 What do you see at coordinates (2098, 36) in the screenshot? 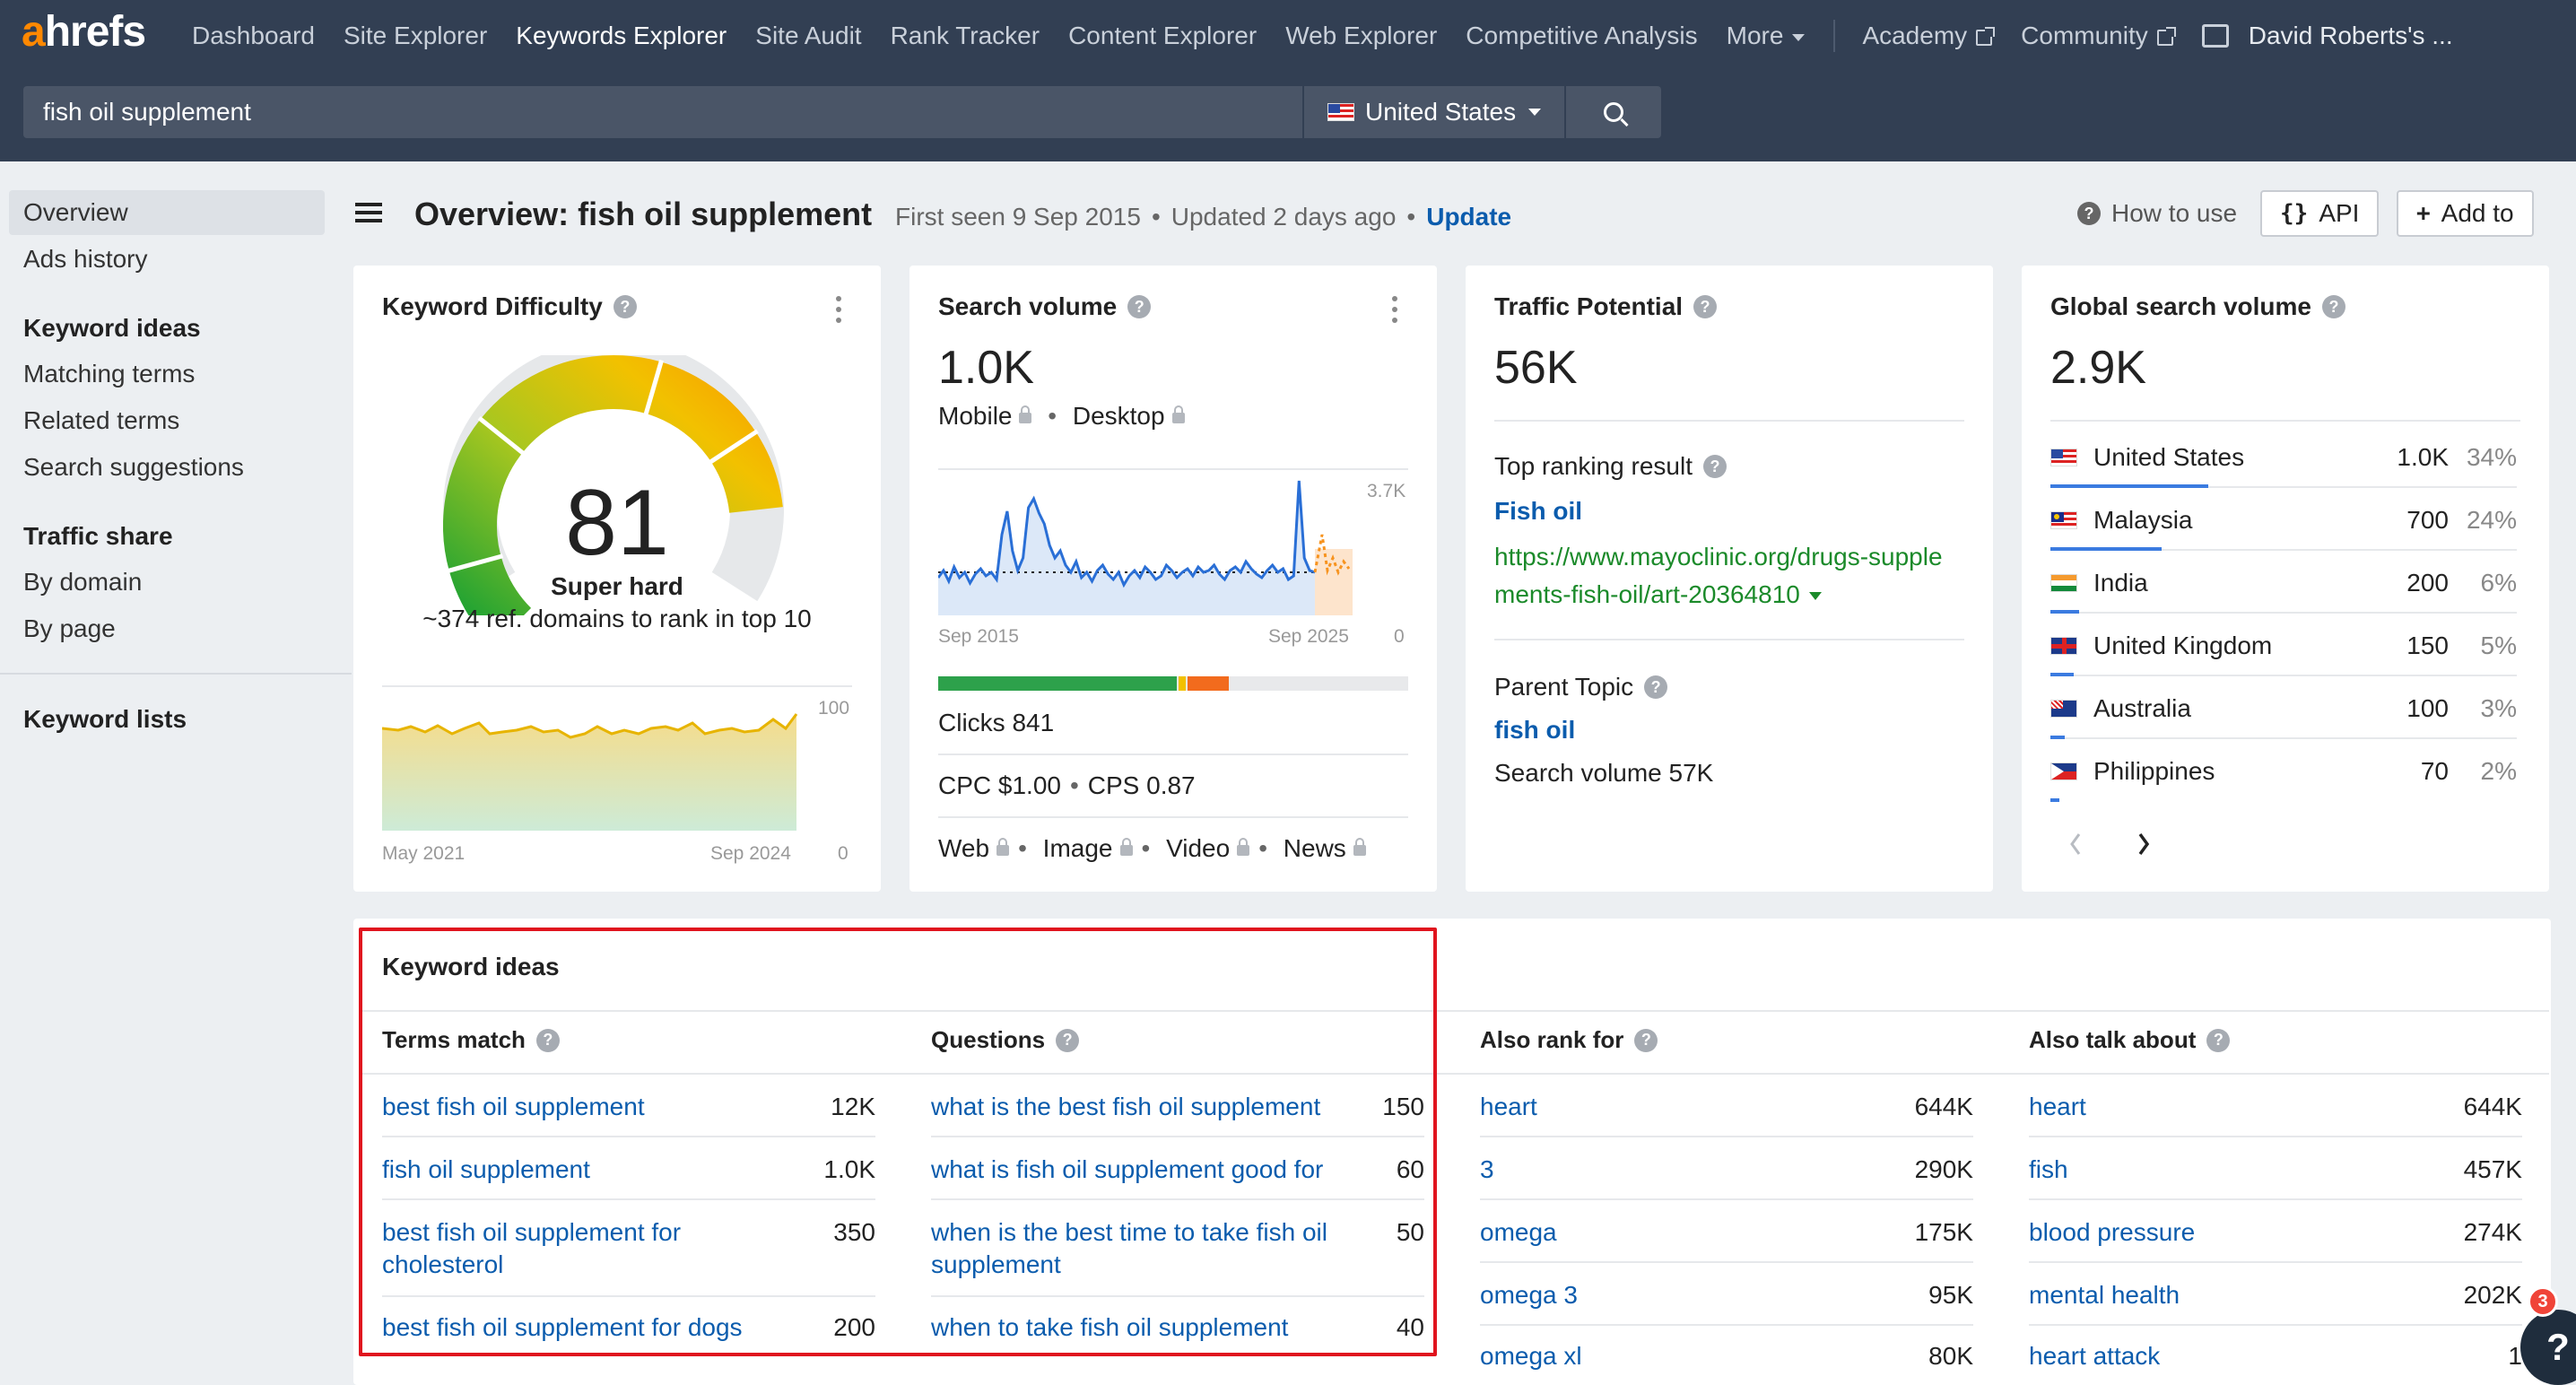
I see `nav-community: Community` at bounding box center [2098, 36].